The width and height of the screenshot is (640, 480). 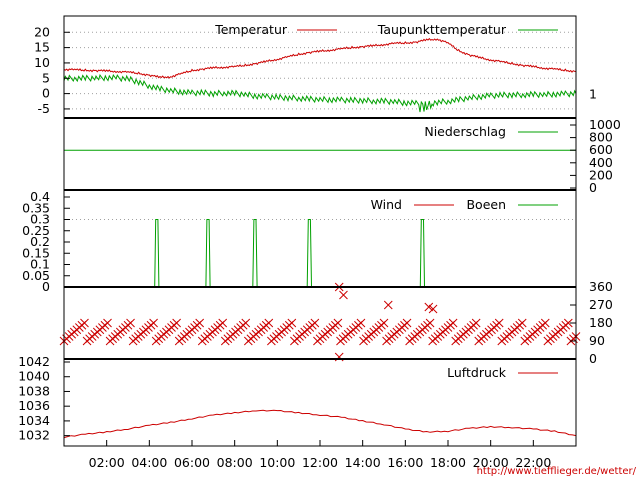 I want to click on pressure-line, so click(x=320, y=424).